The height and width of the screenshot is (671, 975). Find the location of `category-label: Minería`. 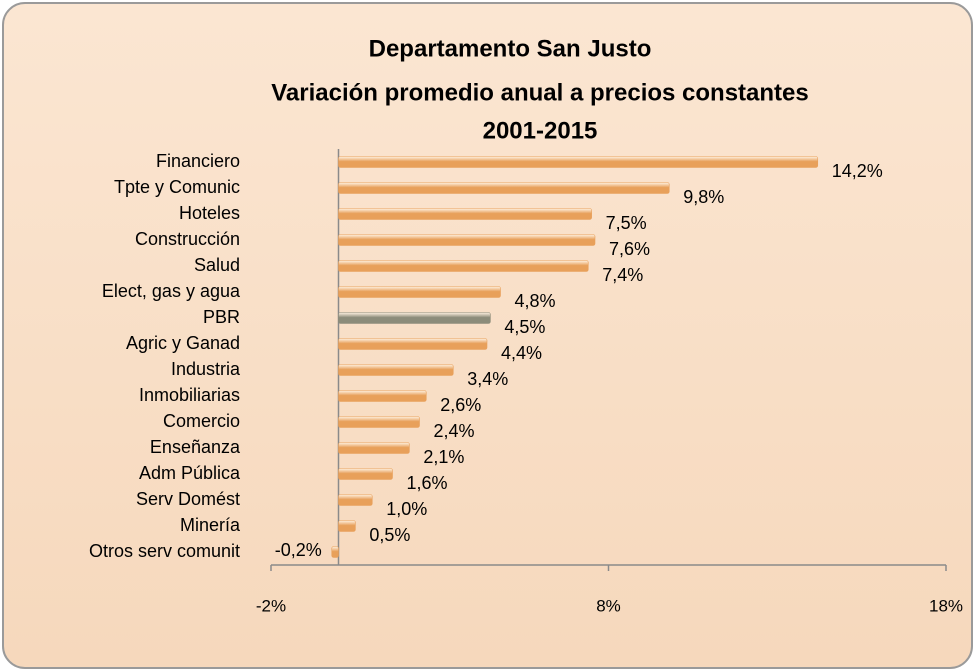

category-label: Minería is located at coordinates (210, 525).